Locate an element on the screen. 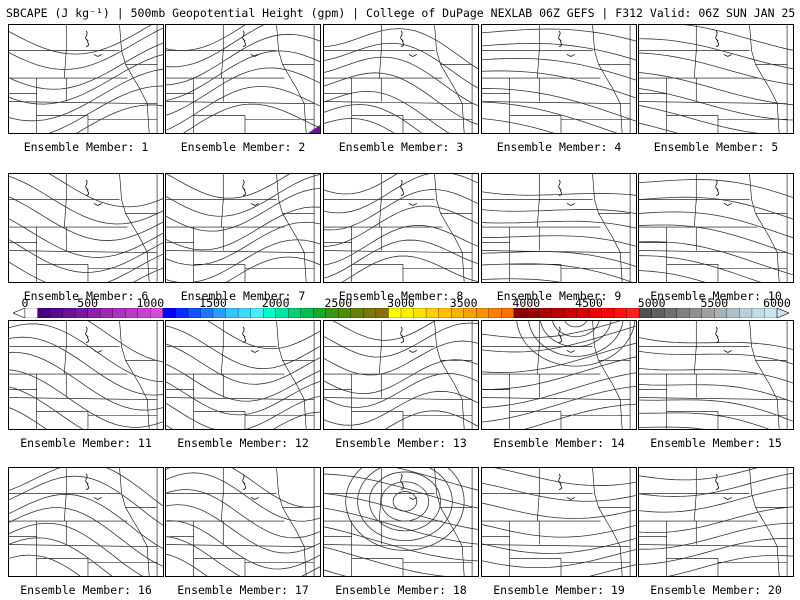 Image resolution: width=800 pixels, height=600 pixels. ensemble-member-label: Ensemble Member: 3 is located at coordinates (401, 147).